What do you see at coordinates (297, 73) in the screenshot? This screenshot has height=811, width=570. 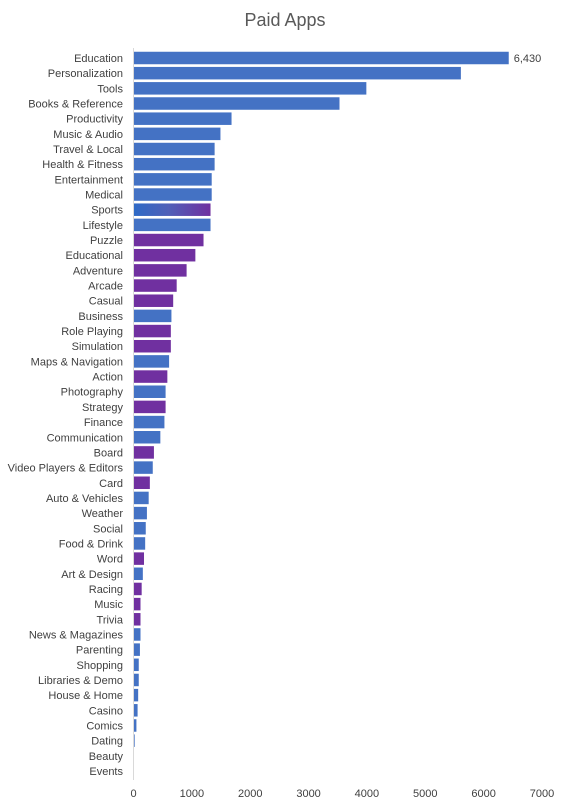 I see `bar-personalization` at bounding box center [297, 73].